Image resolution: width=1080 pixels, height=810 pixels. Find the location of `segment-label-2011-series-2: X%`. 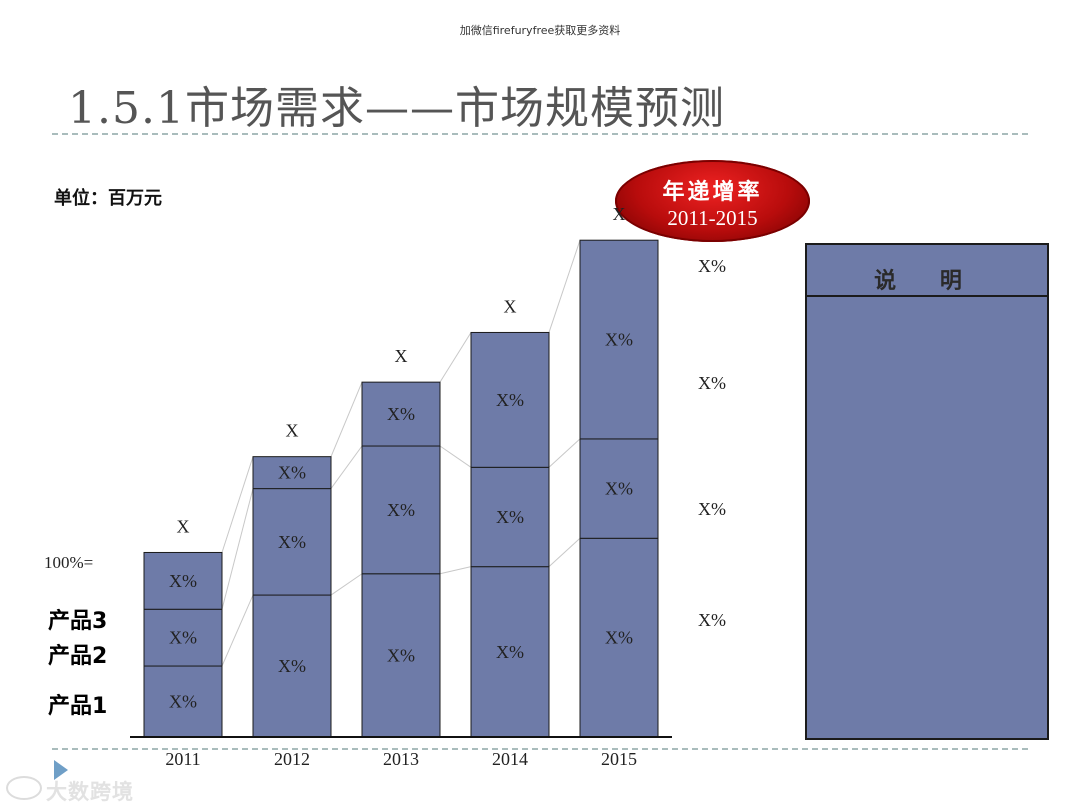

segment-label-2011-series-2: X% is located at coordinates (183, 638).